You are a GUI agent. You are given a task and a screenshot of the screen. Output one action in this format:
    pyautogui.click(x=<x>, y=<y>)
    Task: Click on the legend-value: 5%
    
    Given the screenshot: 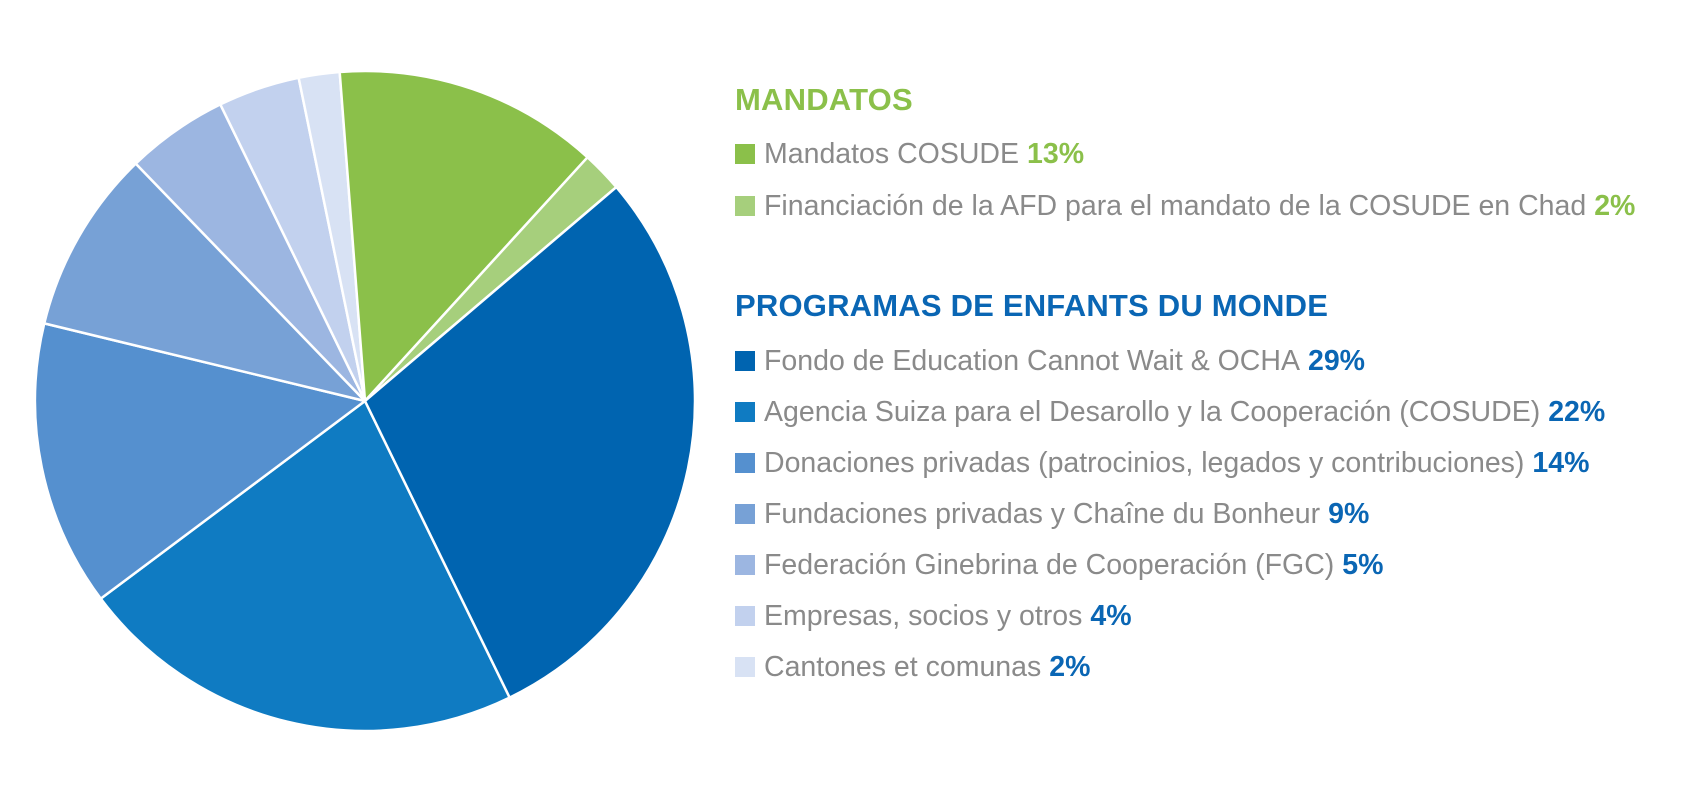 What is the action you would take?
    pyautogui.click(x=1363, y=564)
    